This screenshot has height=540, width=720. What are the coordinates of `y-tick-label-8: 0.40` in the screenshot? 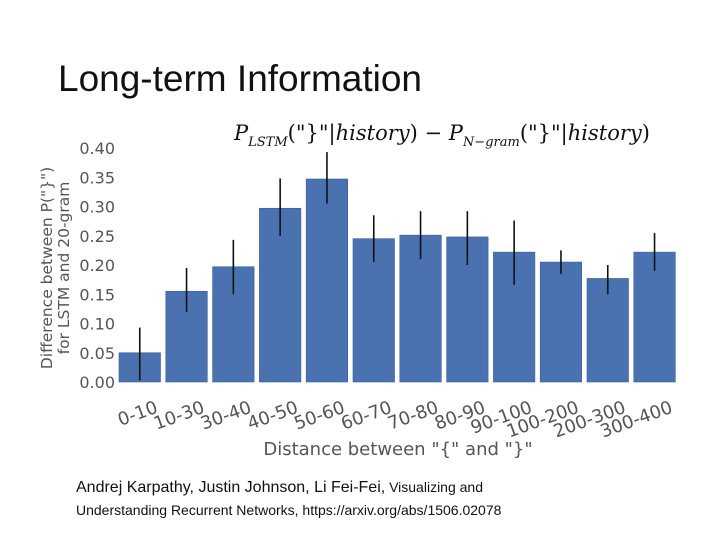 It's located at (97, 148).